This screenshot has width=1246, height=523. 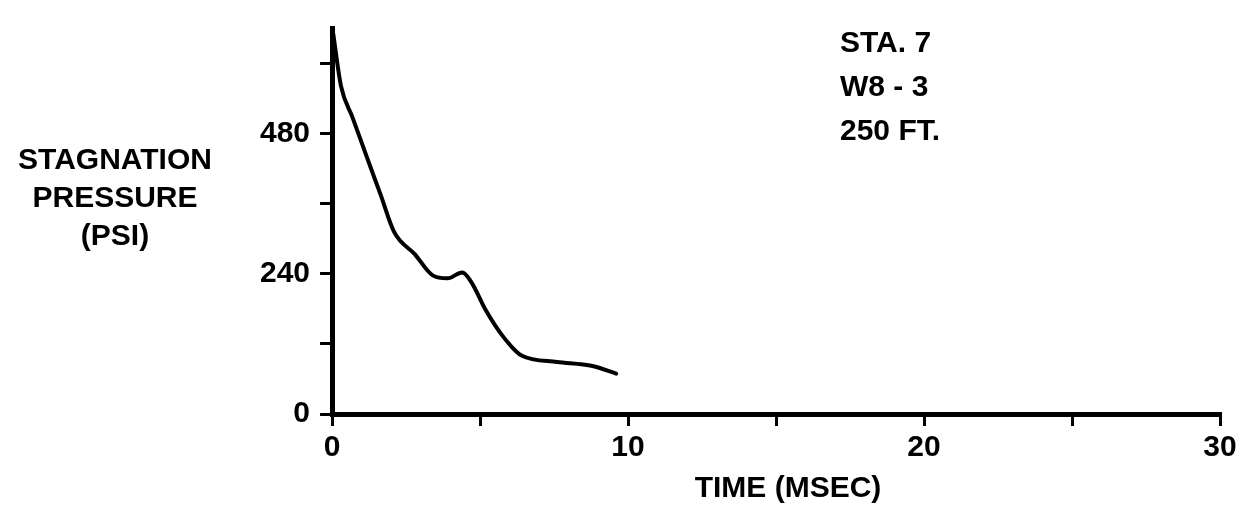 What do you see at coordinates (285, 131) in the screenshot?
I see `y-tick-label: 480` at bounding box center [285, 131].